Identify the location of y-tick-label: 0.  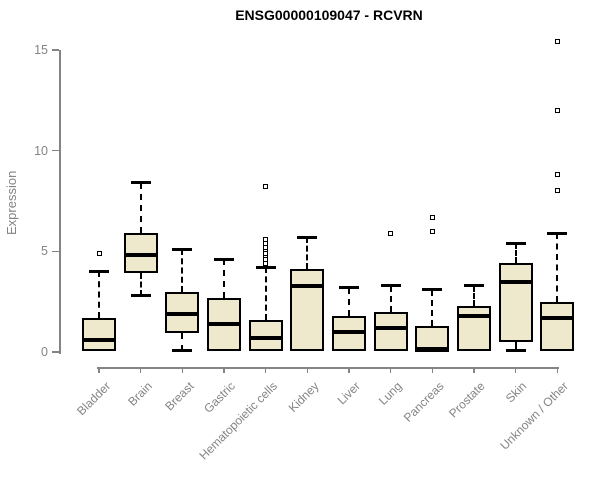
(44, 352).